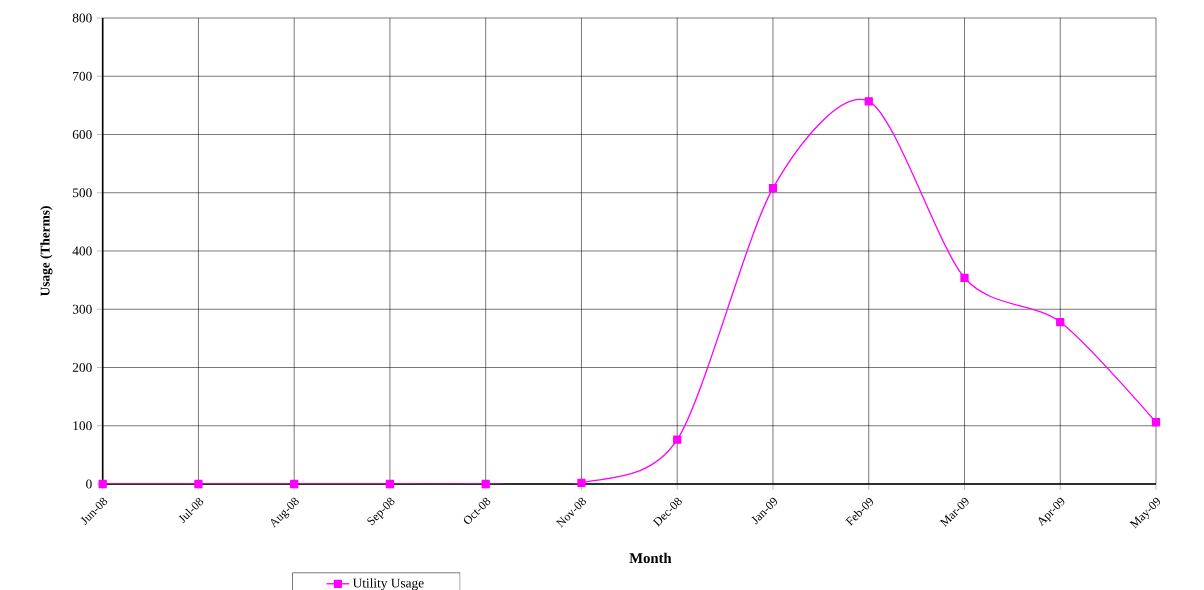 The height and width of the screenshot is (590, 1204). I want to click on y-tick-label: 400, so click(82, 251).